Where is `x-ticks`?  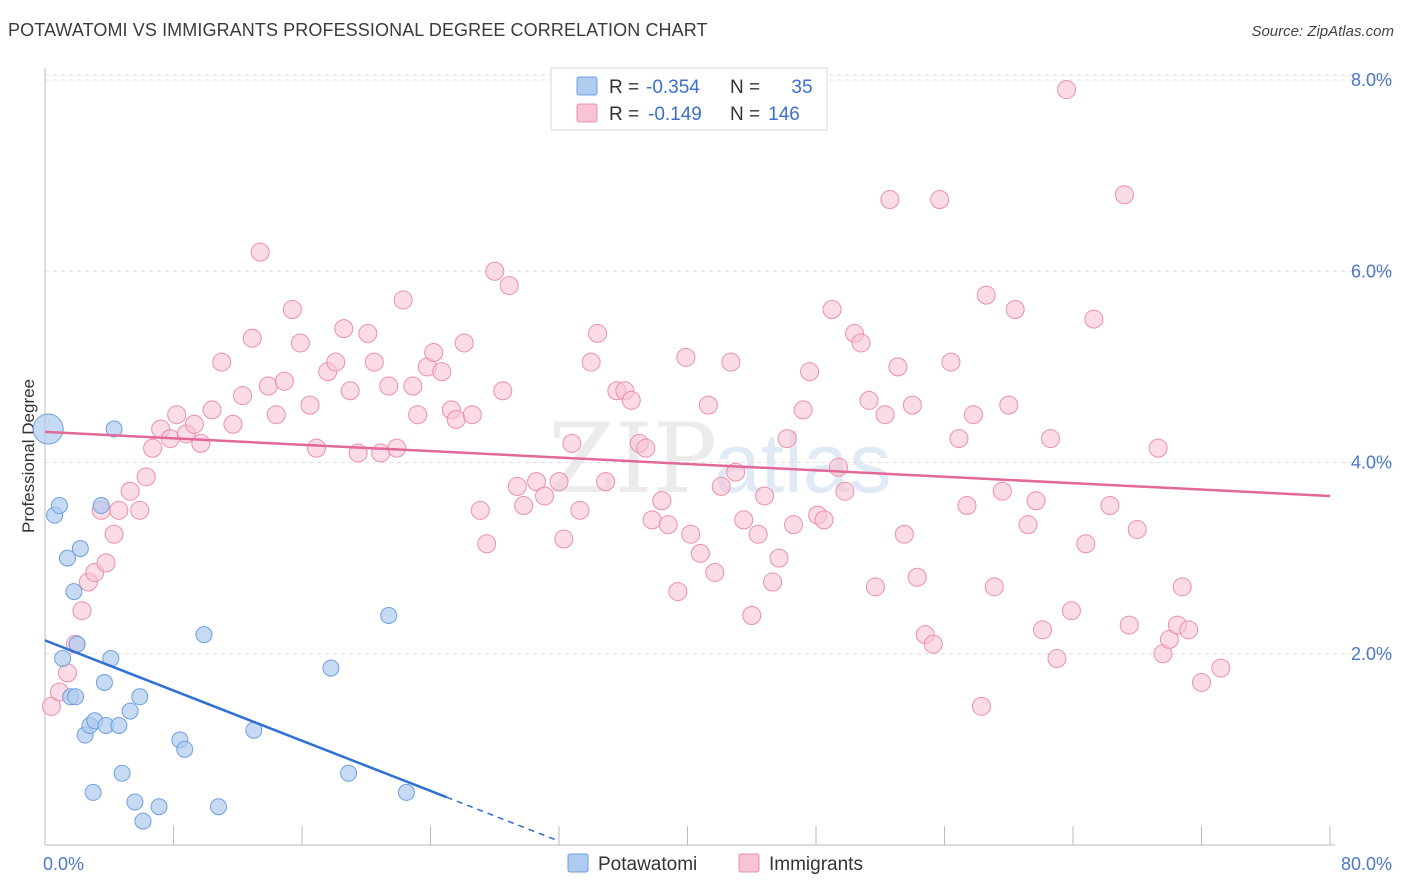 x-ticks is located at coordinates (687, 835).